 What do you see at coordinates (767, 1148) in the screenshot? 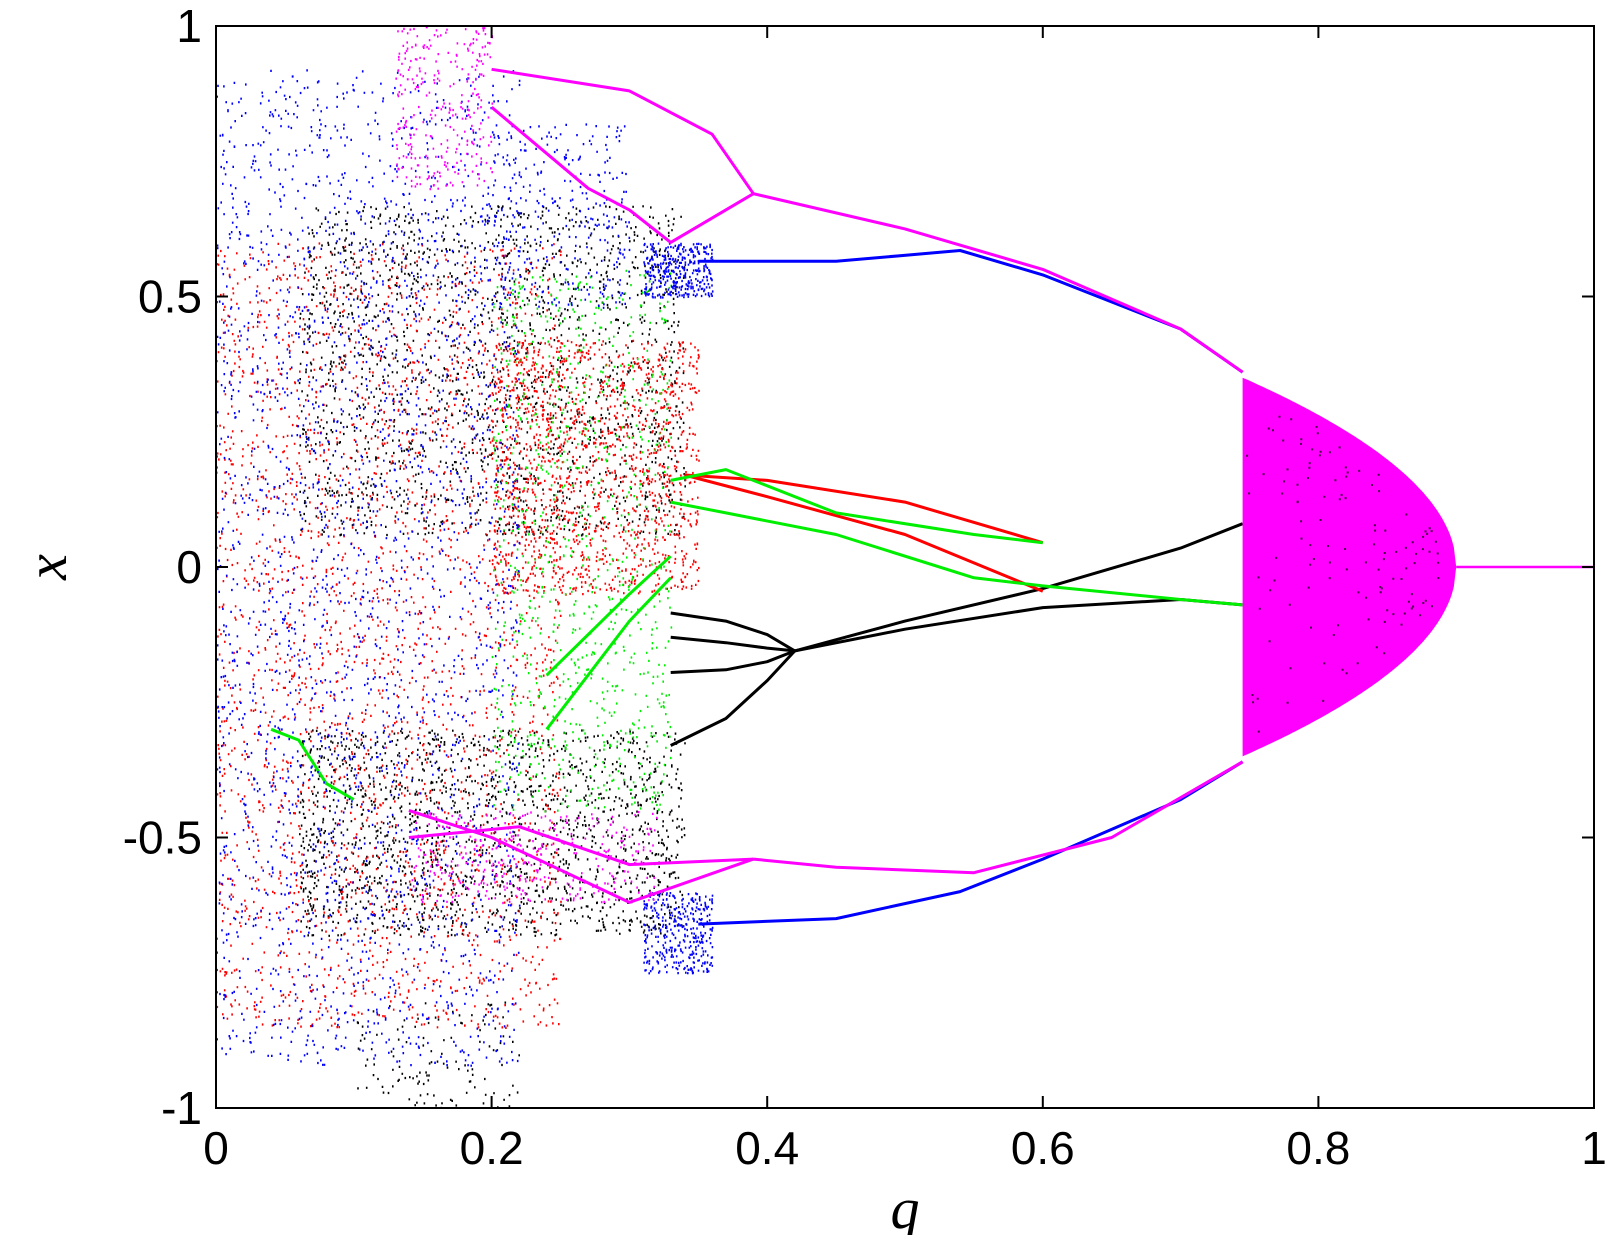
I see `x-tick-label: 0.4` at bounding box center [767, 1148].